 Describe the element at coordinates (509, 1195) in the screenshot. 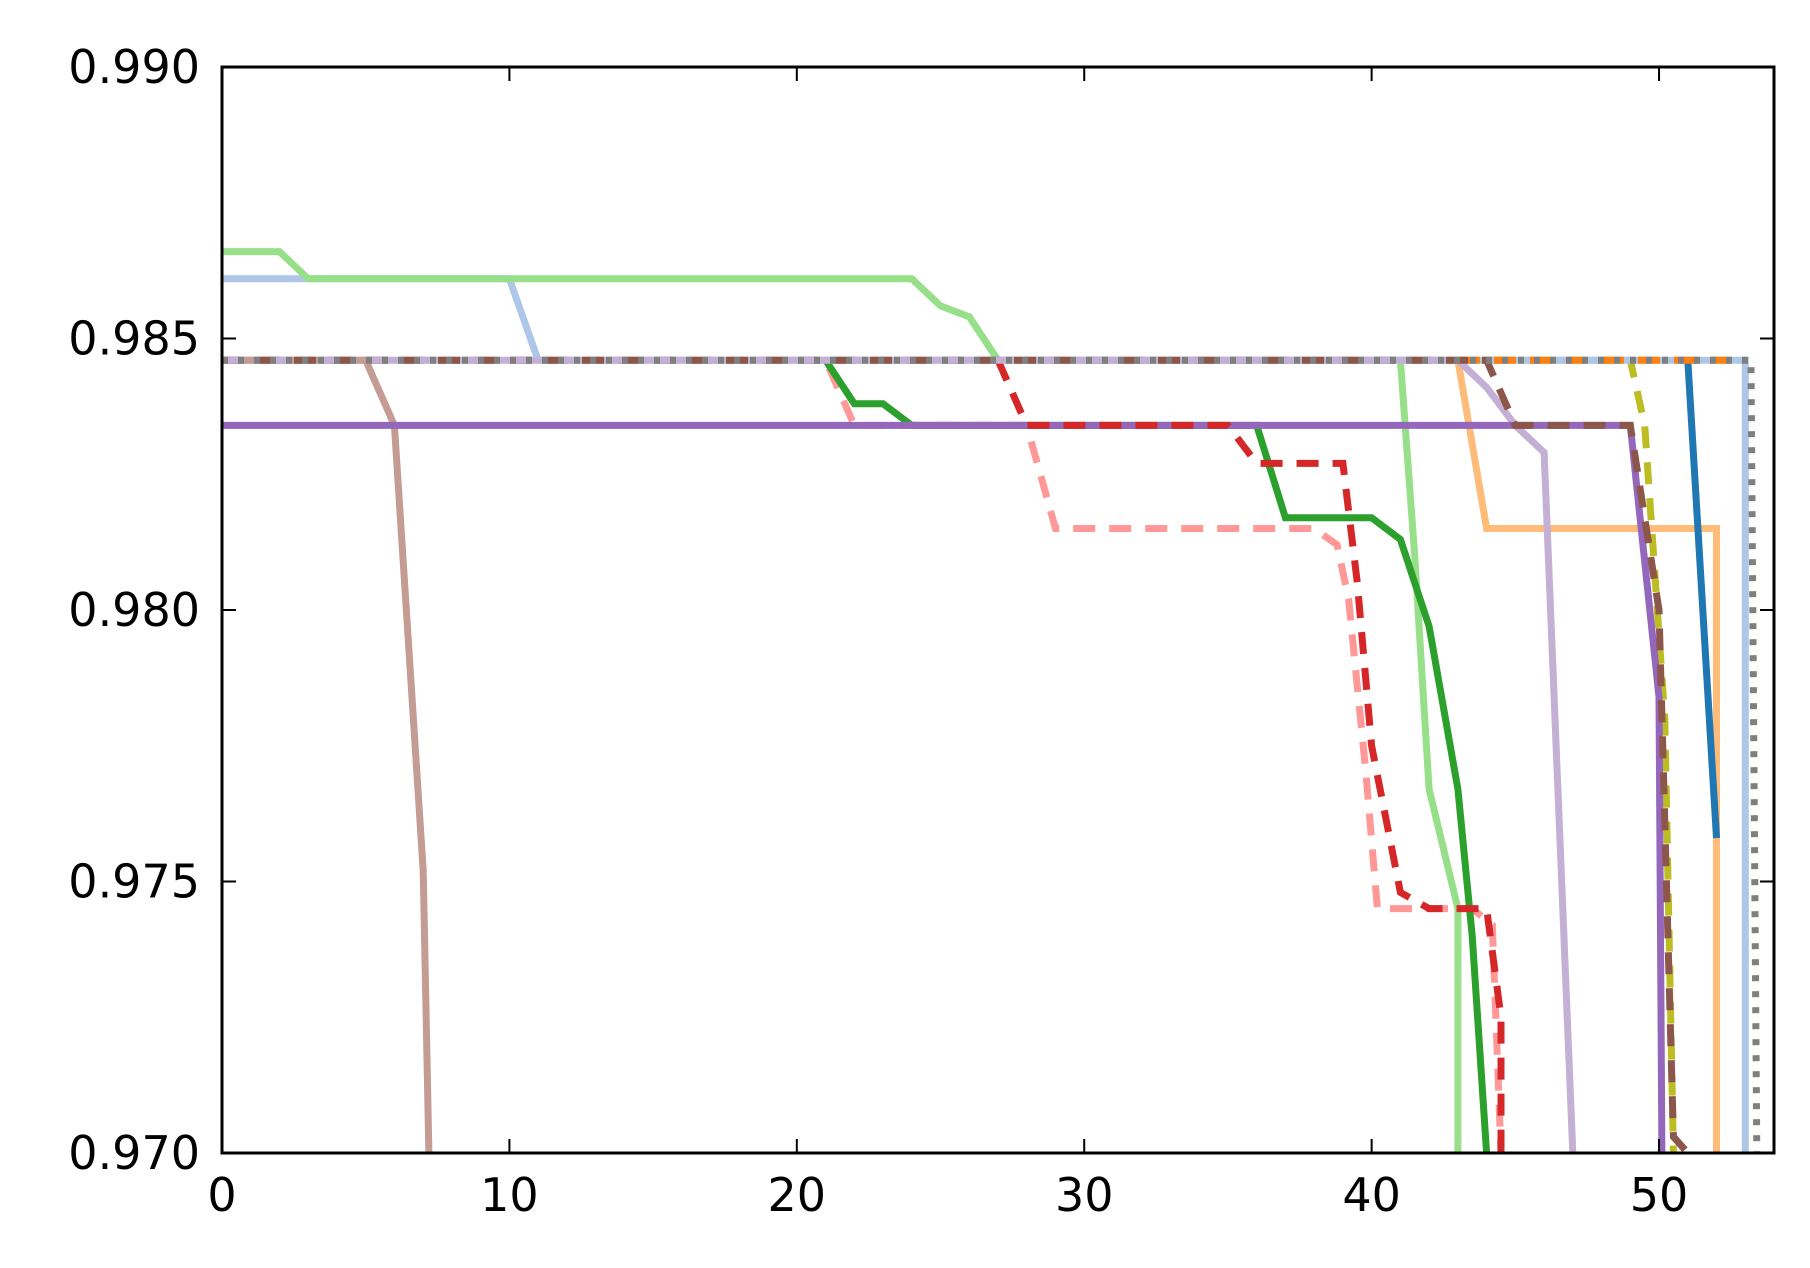

I see `x-tick-label: 10` at that location.